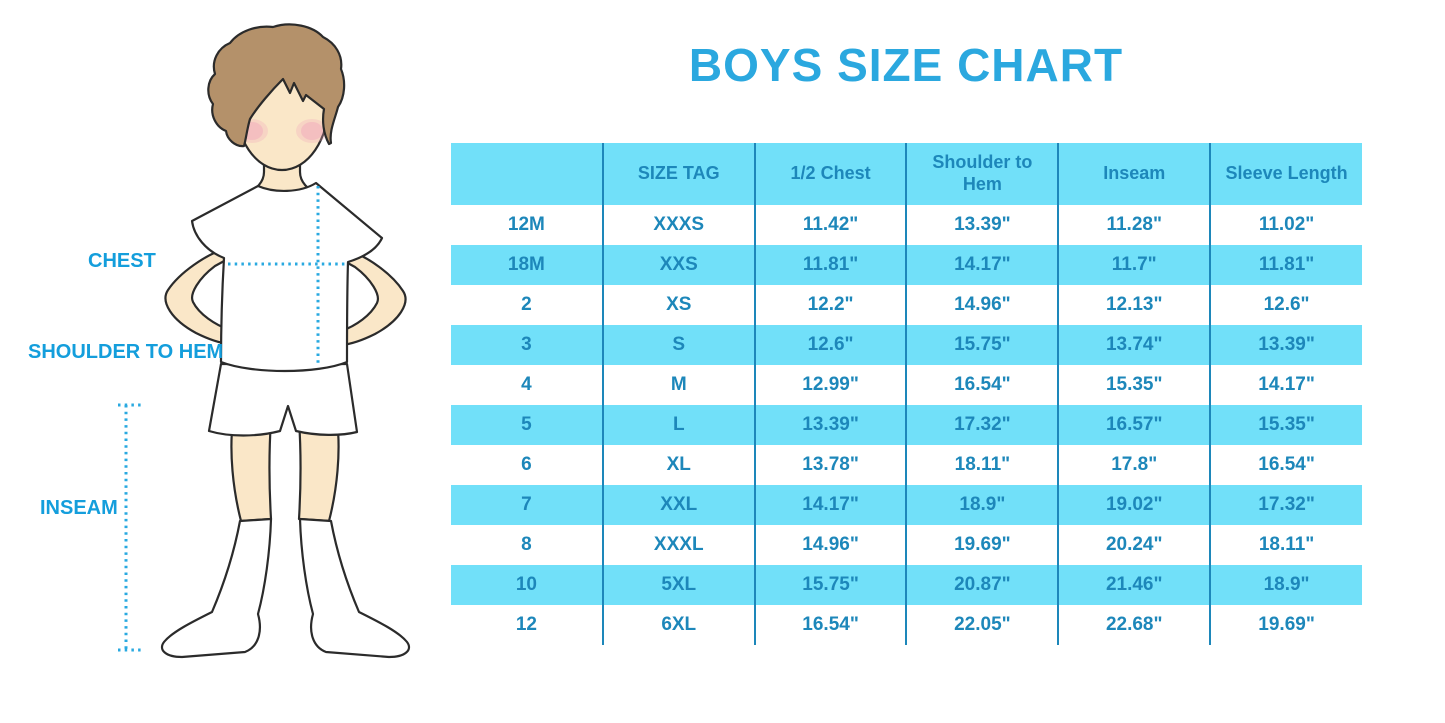 This screenshot has height=723, width=1445. What do you see at coordinates (1285, 225) in the screenshot?
I see `table-cell: 11.02"` at bounding box center [1285, 225].